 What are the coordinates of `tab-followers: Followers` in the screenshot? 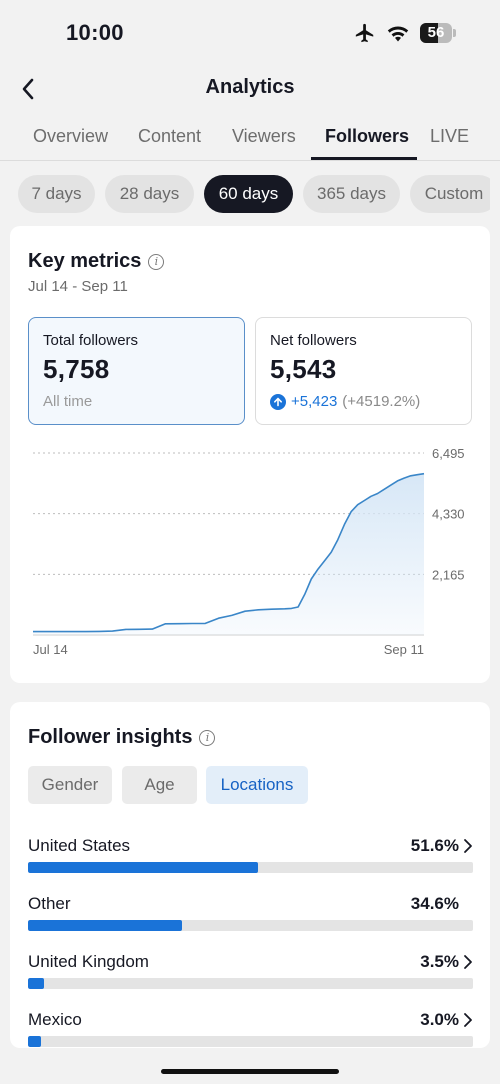 It's located at (367, 136).